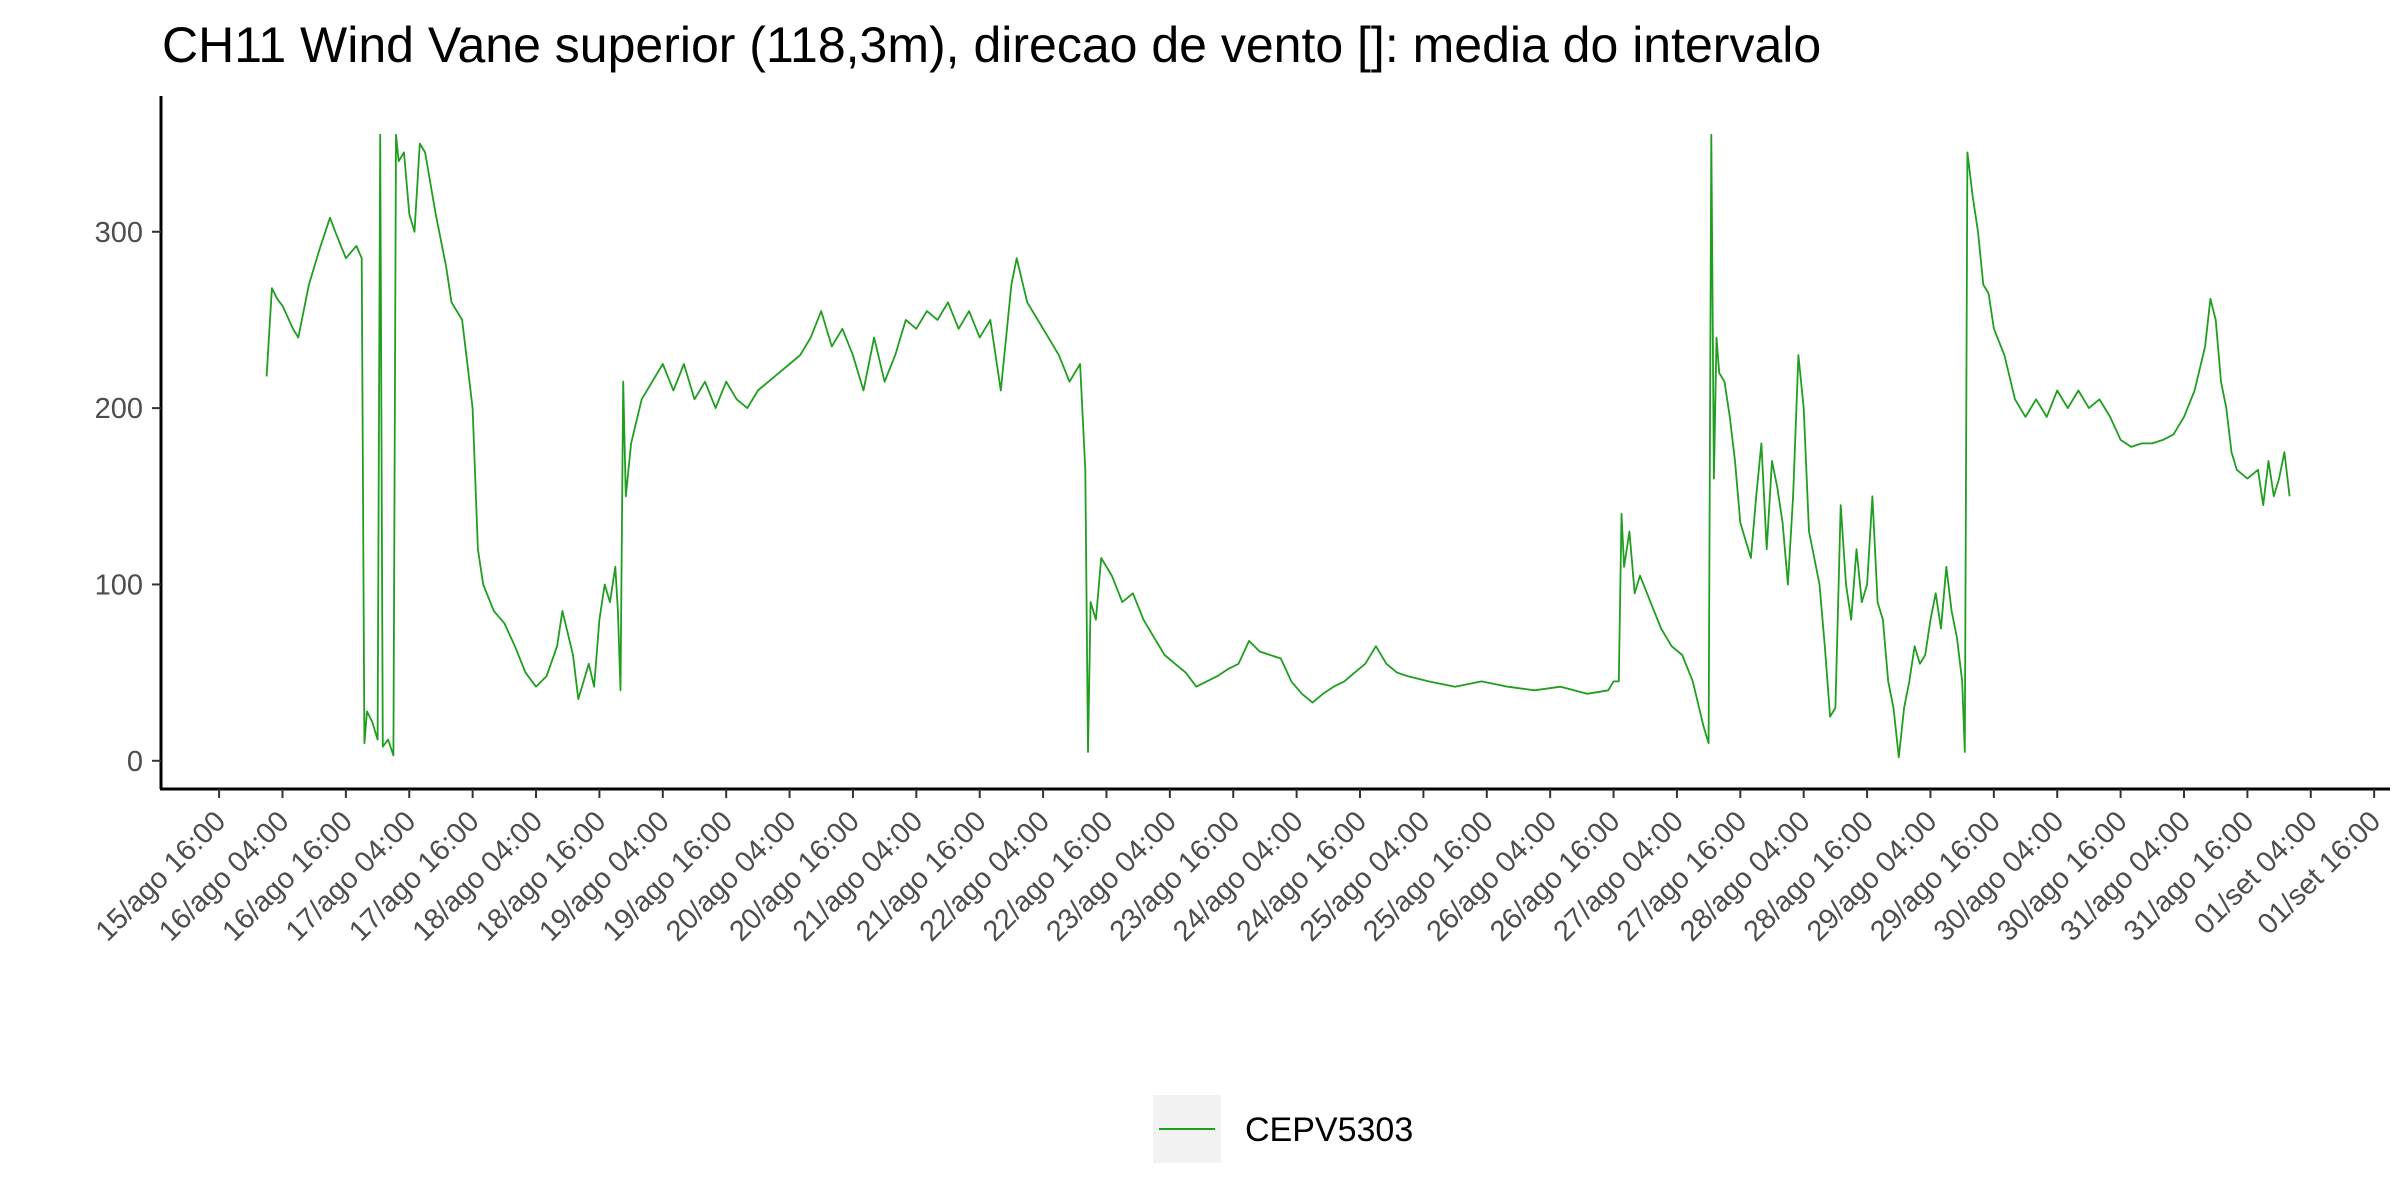 This screenshot has height=1200, width=2400. I want to click on legend-label: CEPV5303, so click(1329, 1130).